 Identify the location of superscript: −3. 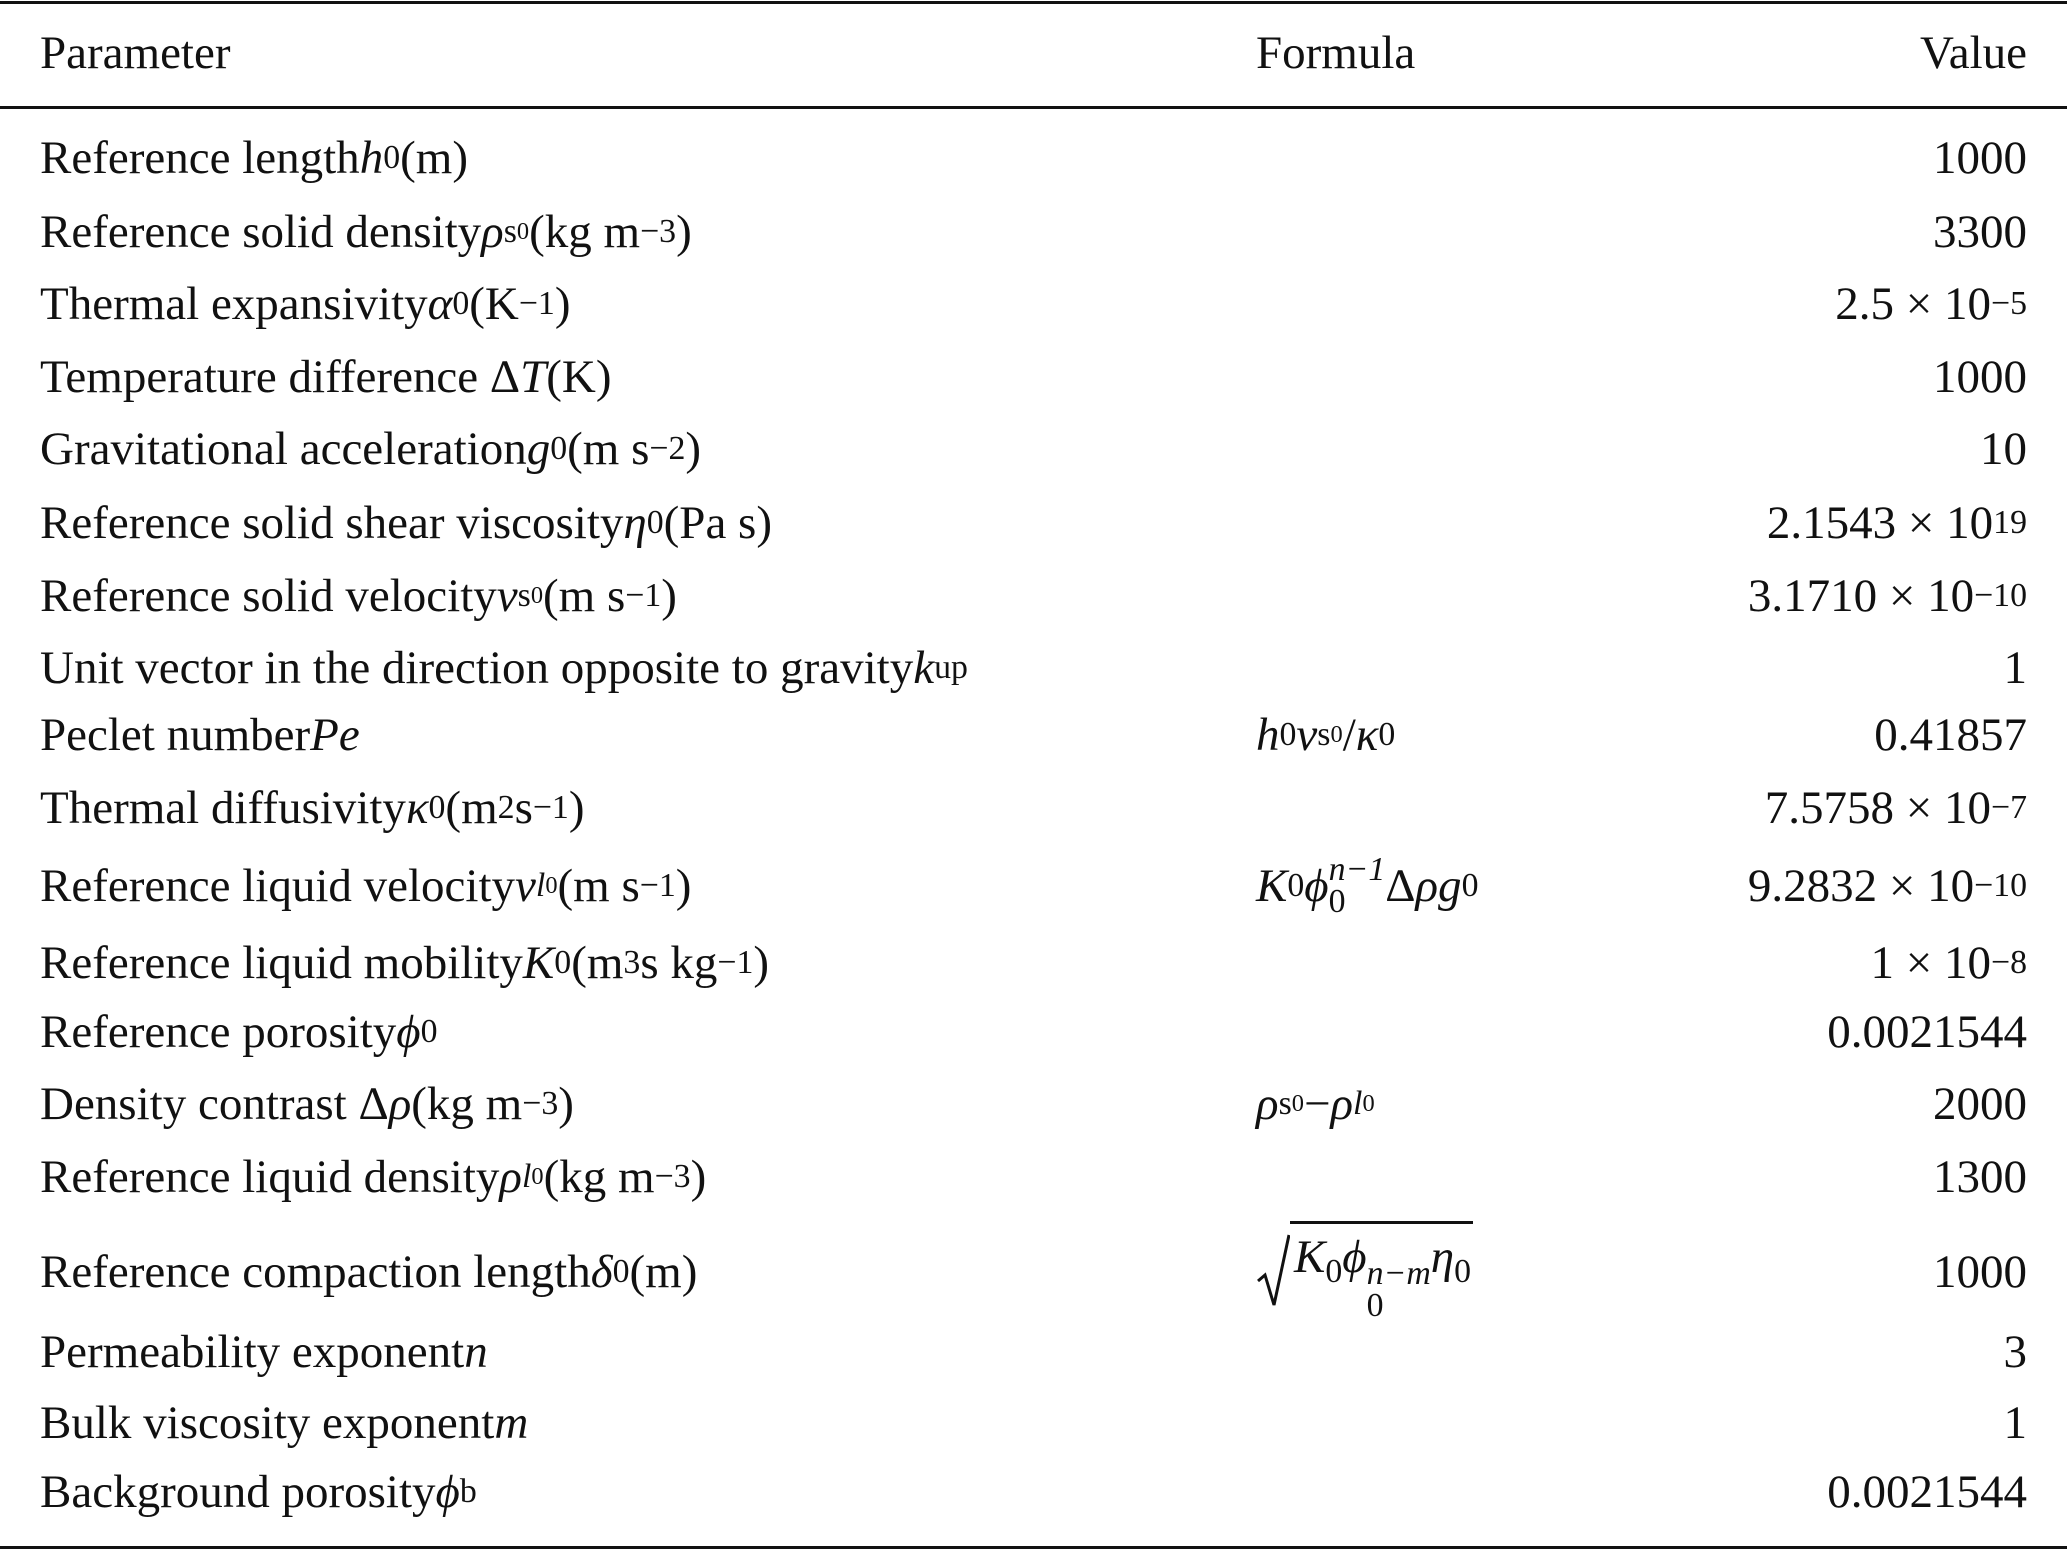
(658, 231).